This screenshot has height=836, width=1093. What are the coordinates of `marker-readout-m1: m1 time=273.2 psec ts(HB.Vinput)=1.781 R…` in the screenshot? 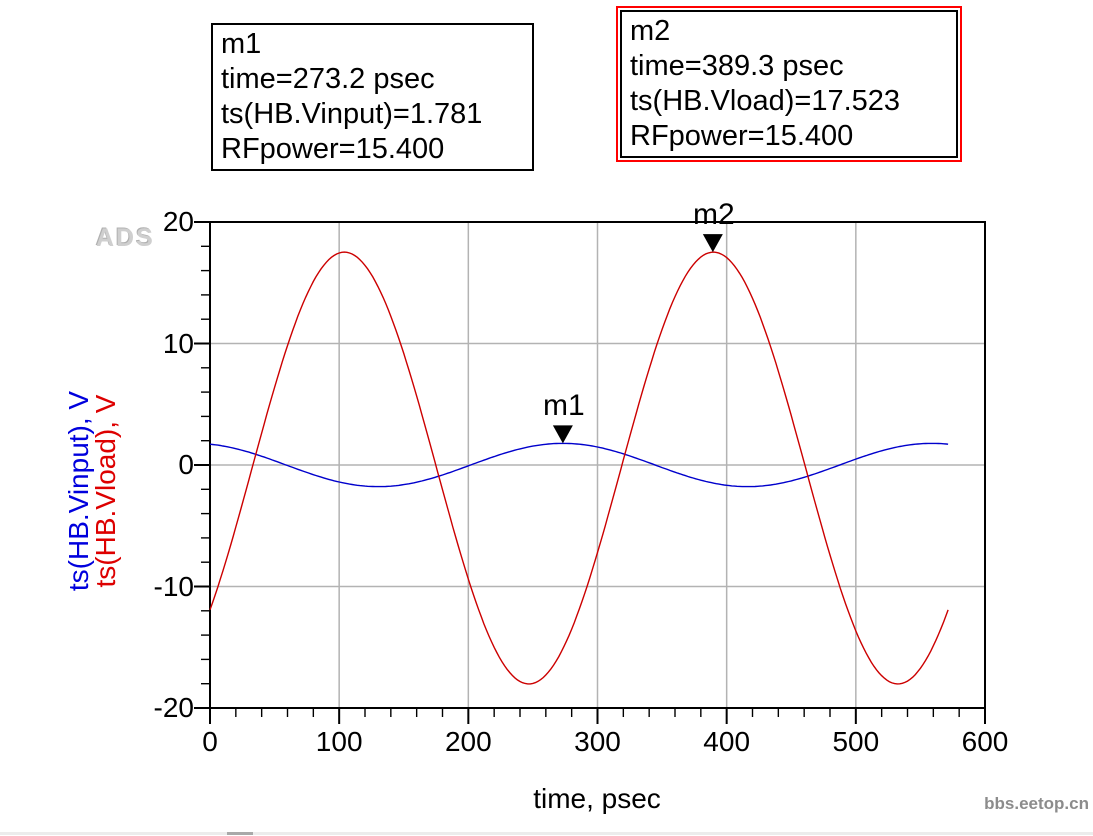 It's located at (372, 97).